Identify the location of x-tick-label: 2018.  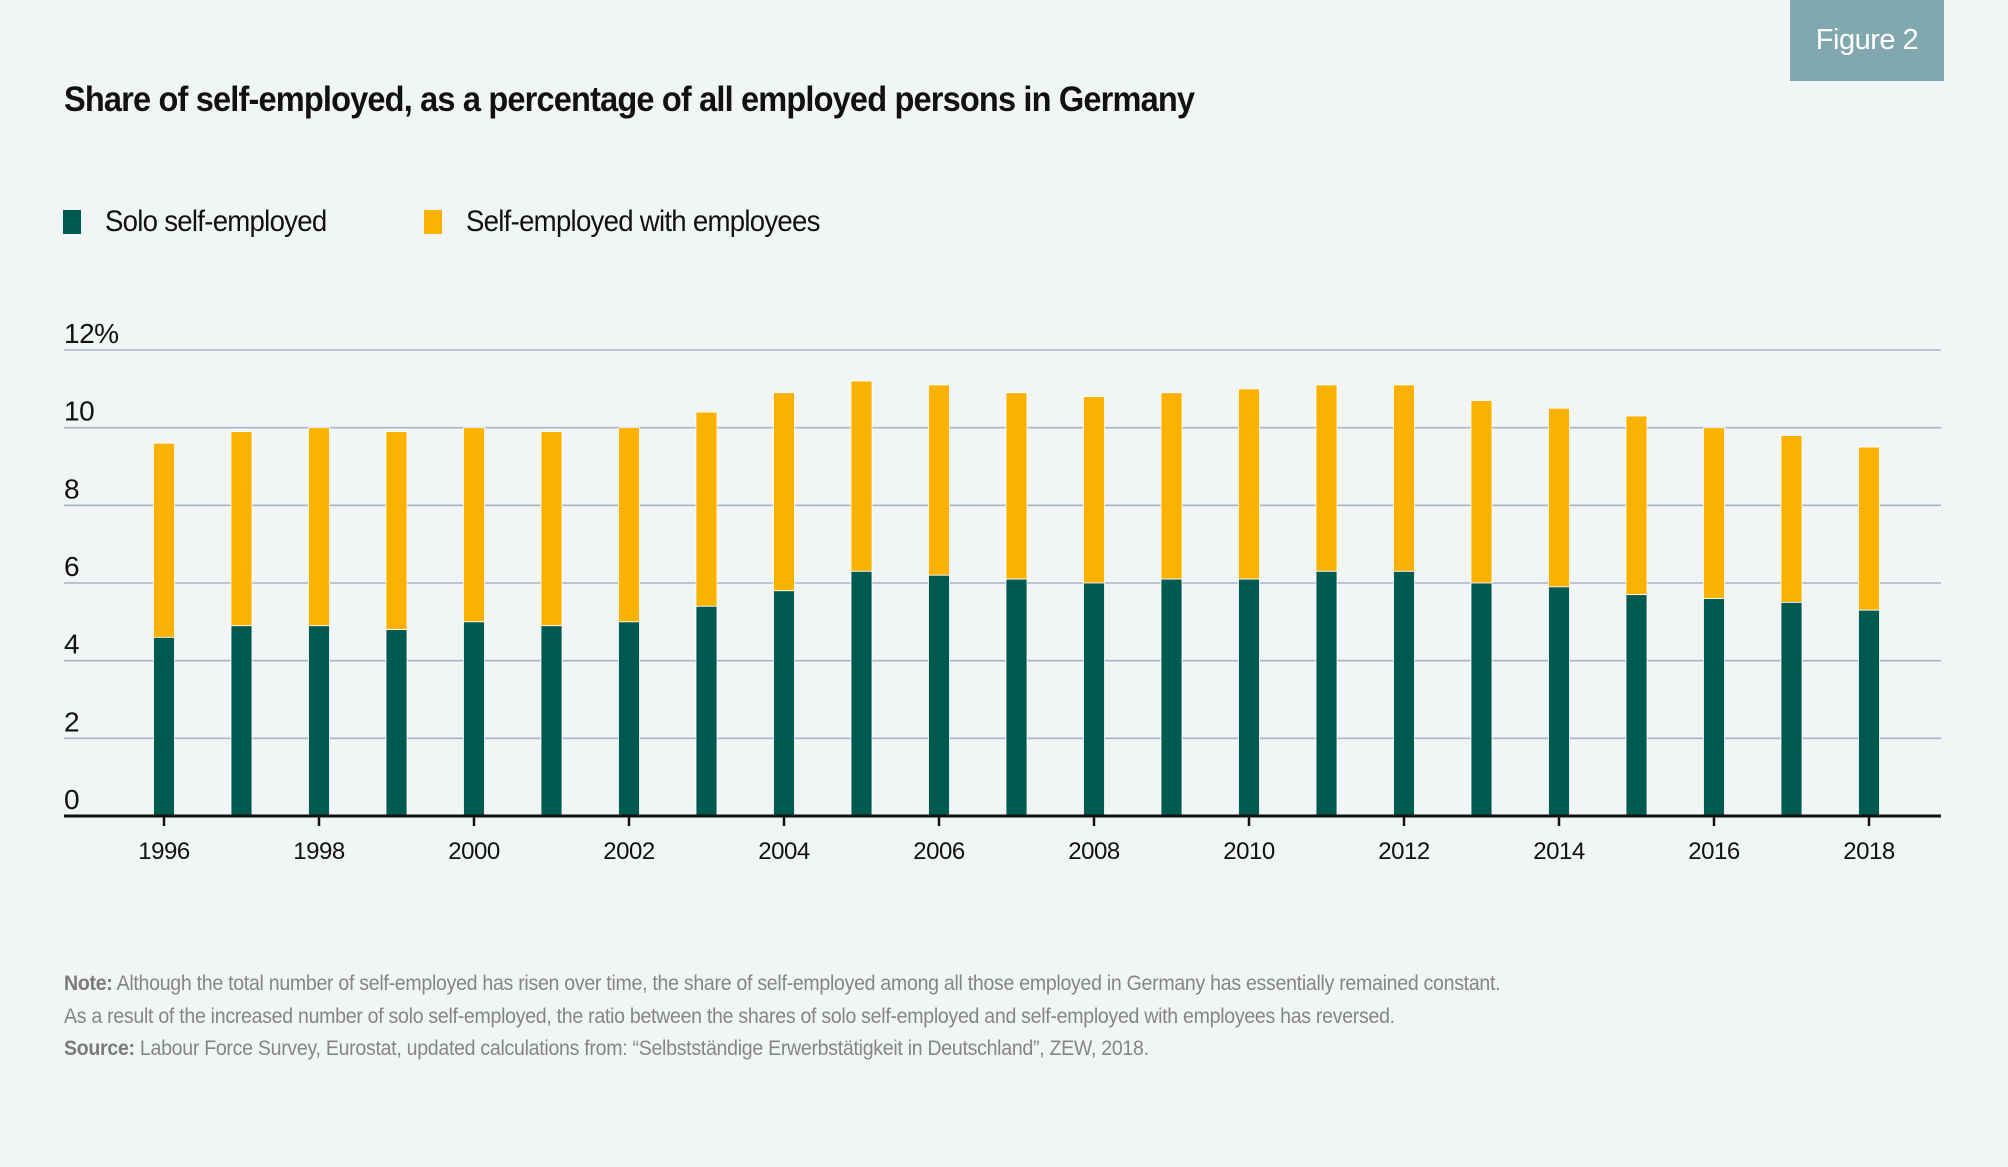
(1869, 851).